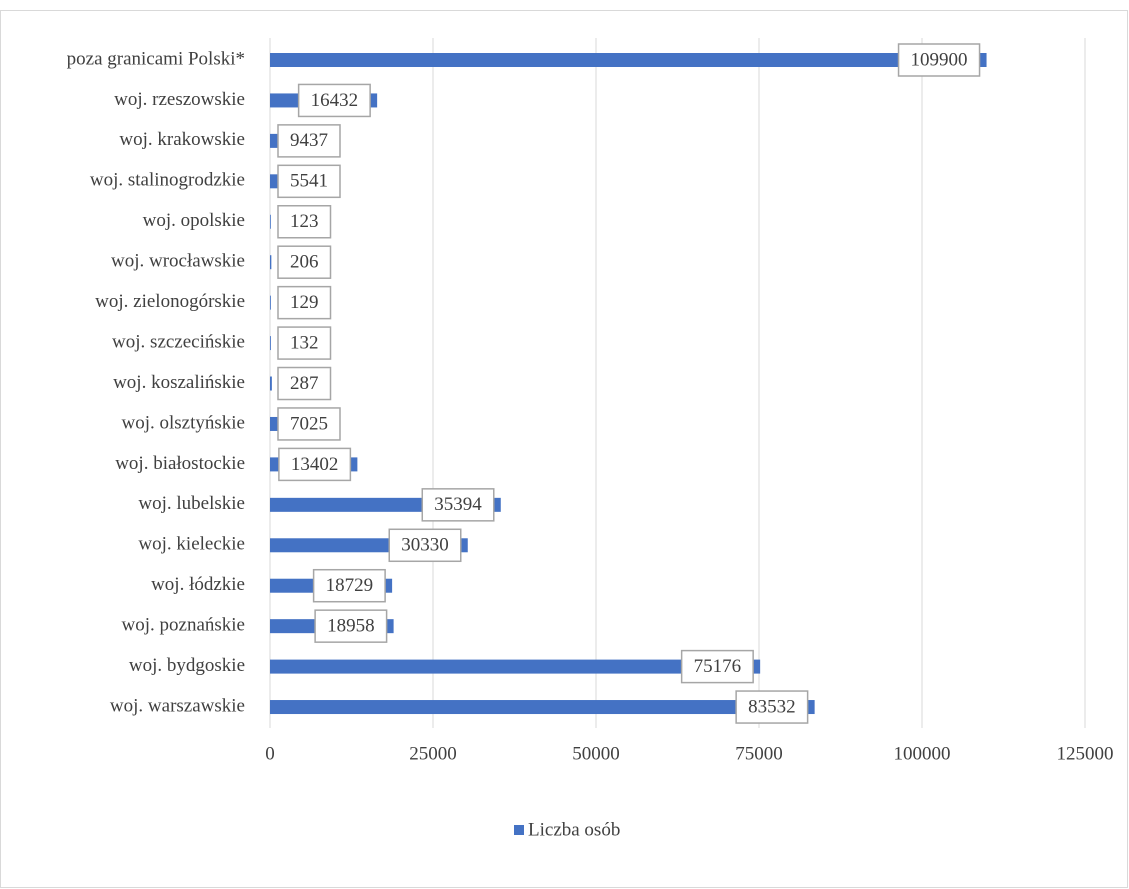 This screenshot has height=889, width=1129. I want to click on data-label: 83532, so click(772, 706).